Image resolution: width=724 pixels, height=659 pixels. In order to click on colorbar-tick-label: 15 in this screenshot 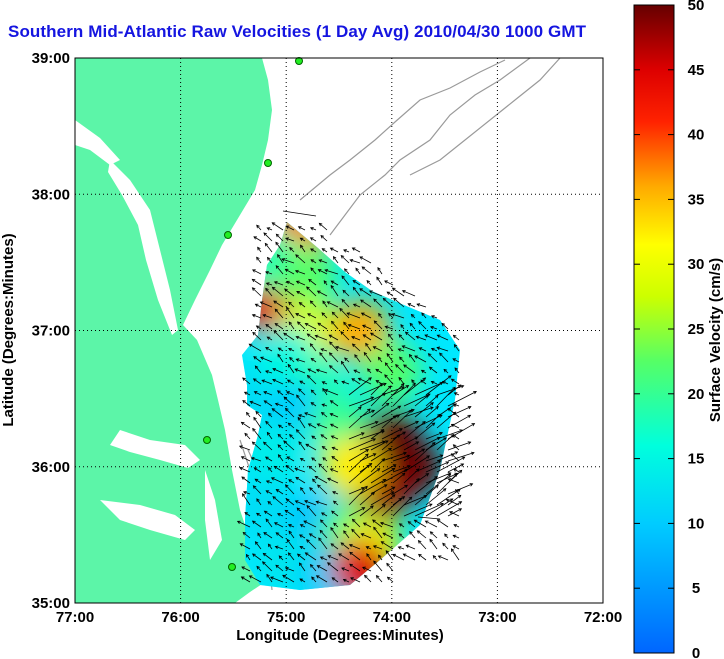, I will do `click(696, 459)`.